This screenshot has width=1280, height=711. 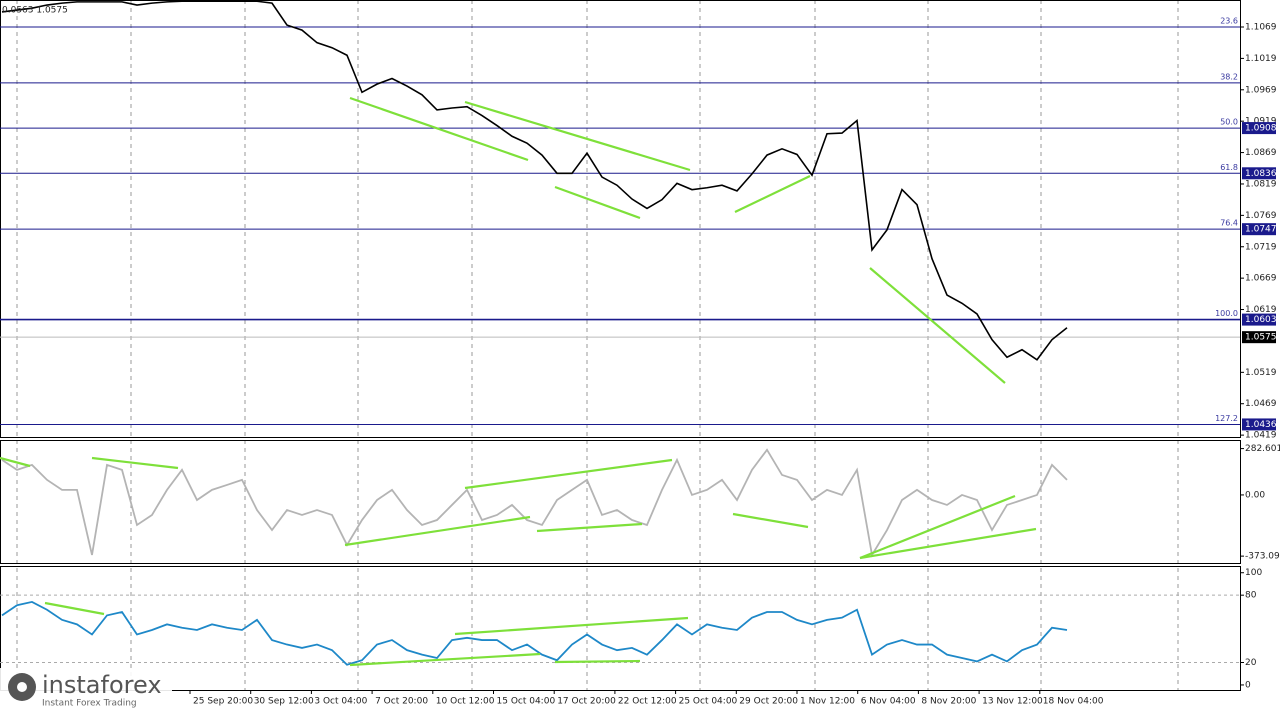 I want to click on x-tick-label: 17 Oct 20:00, so click(x=586, y=702).